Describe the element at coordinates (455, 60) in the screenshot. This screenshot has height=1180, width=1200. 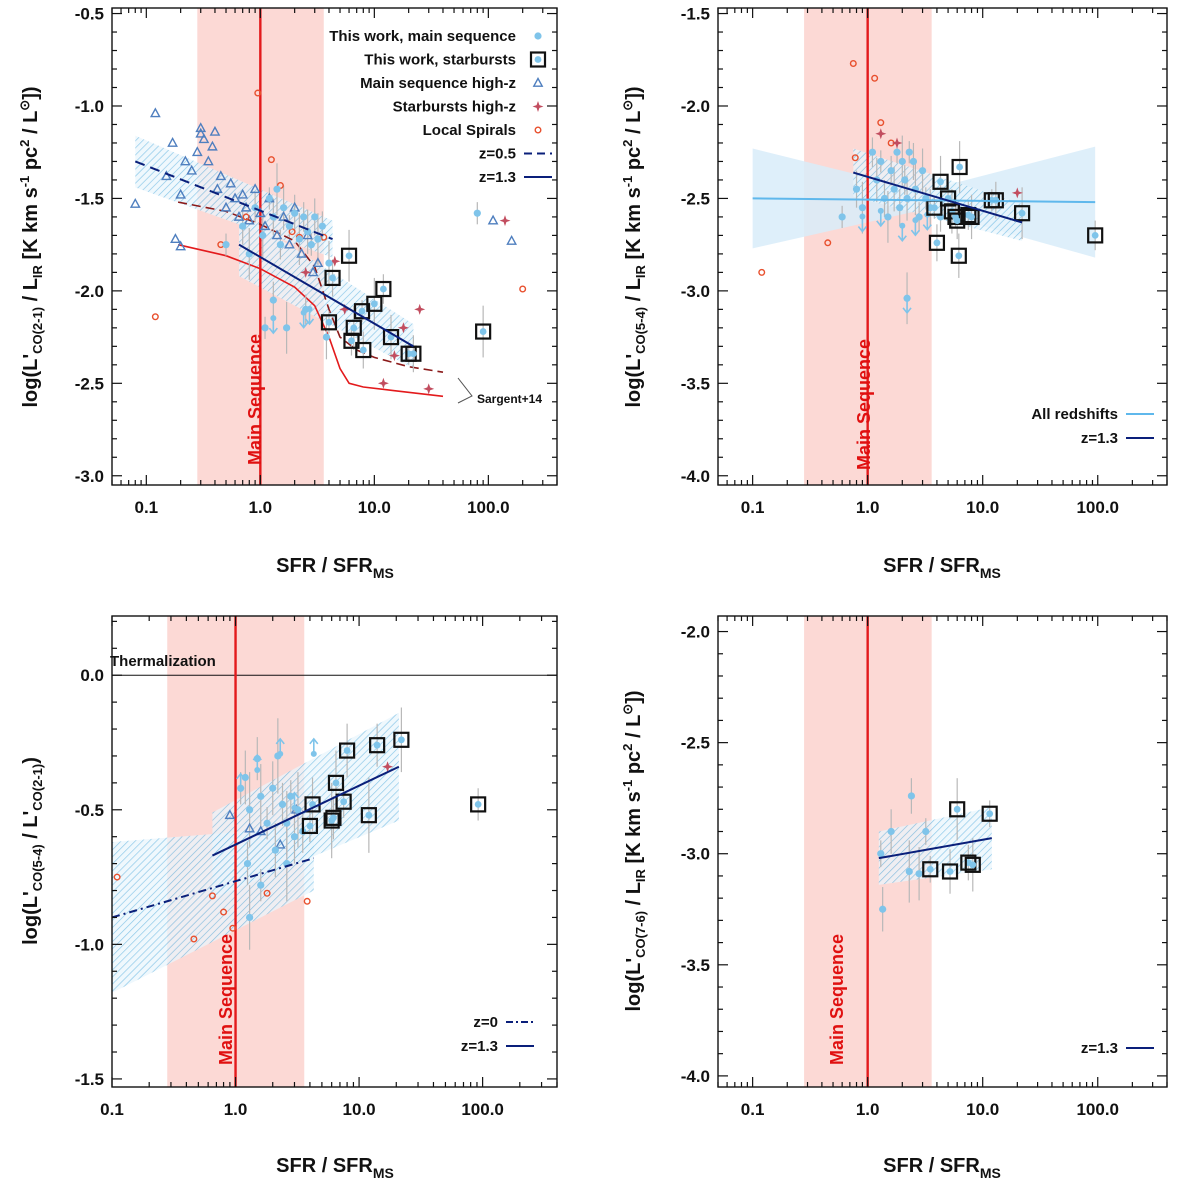
I see `legend-entry: This work, starbursts` at that location.